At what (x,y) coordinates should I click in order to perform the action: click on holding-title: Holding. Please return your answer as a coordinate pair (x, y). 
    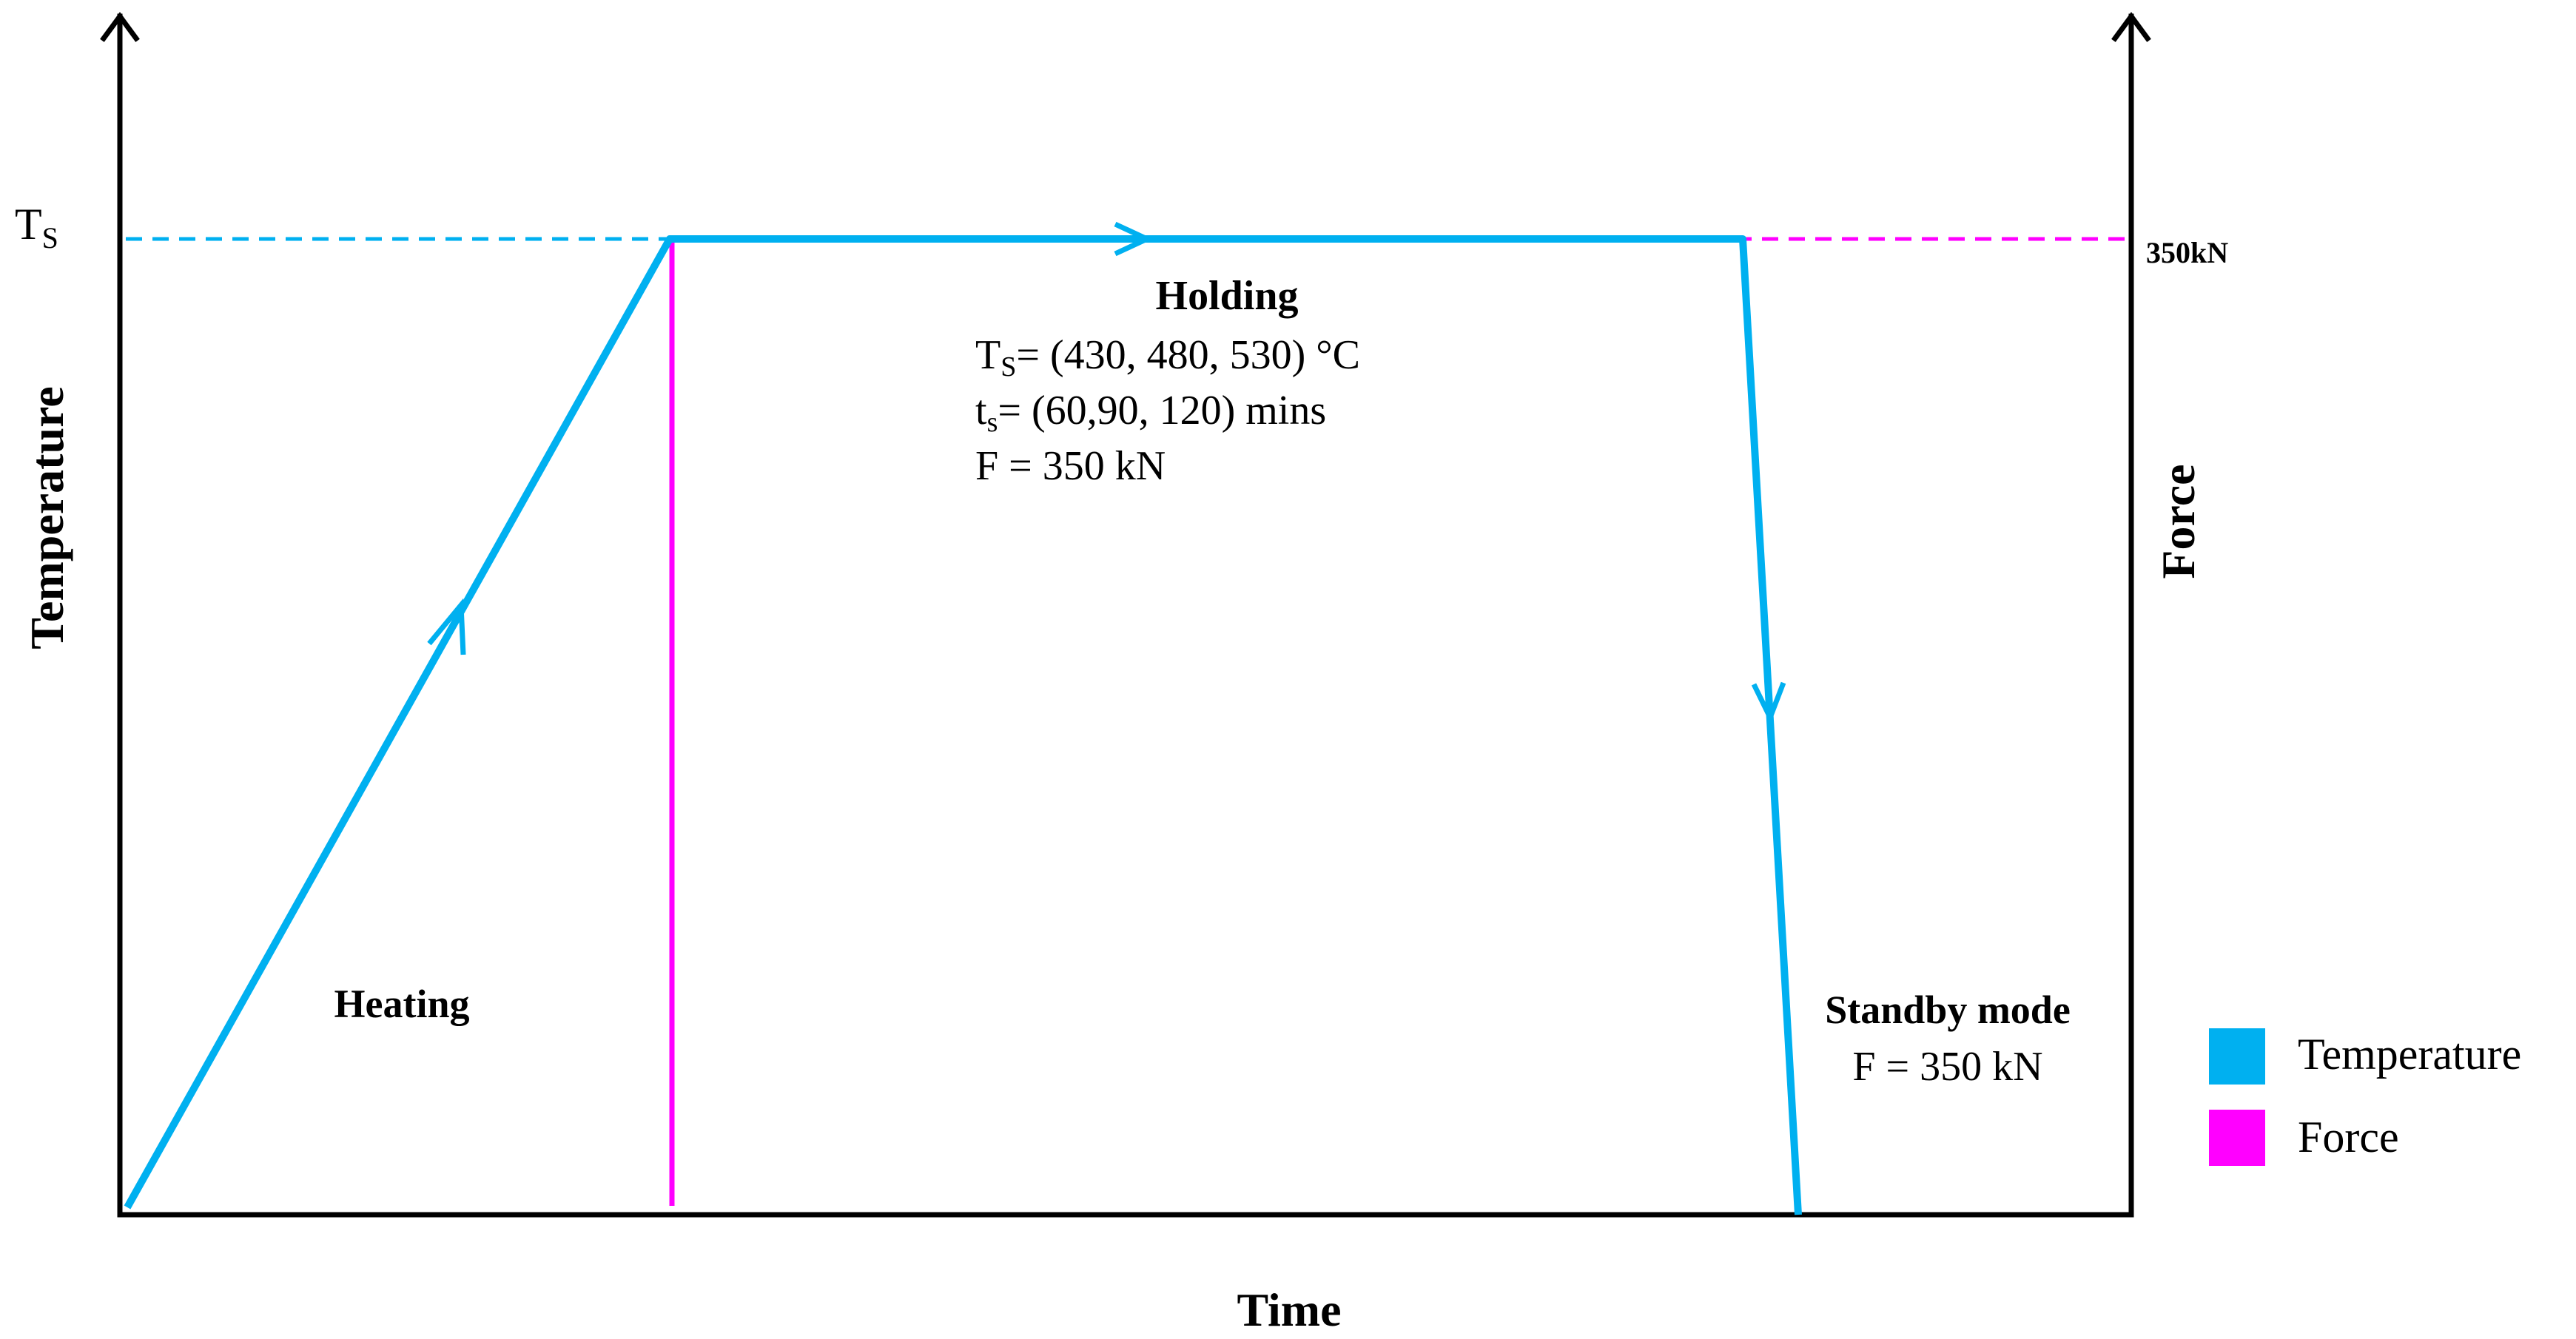
    Looking at the image, I should click on (1227, 296).